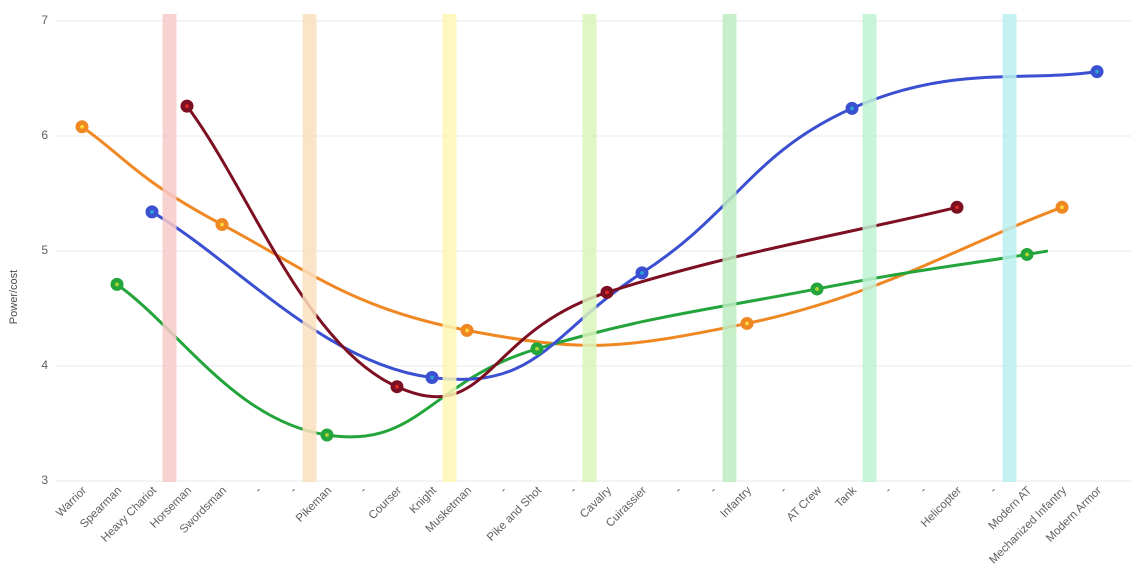 This screenshot has width=1137, height=571. I want to click on y-tick-label: 4, so click(44, 365).